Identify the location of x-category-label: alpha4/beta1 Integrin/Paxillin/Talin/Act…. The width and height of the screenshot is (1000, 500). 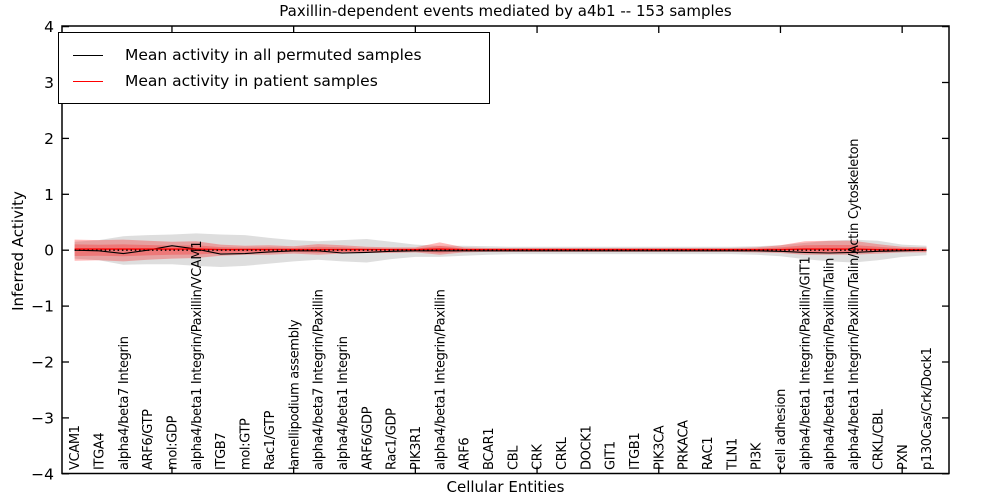
(854, 304).